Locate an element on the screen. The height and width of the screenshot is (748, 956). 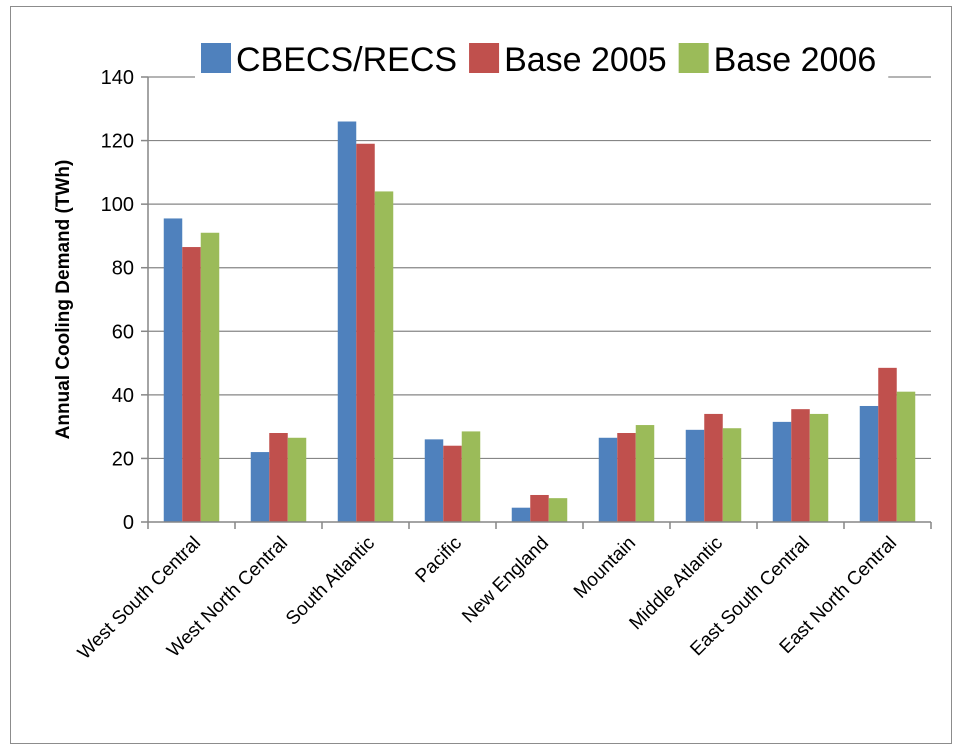
legend: CBECS/RECS Base 2005 Base 2006 is located at coordinates (542, 68).